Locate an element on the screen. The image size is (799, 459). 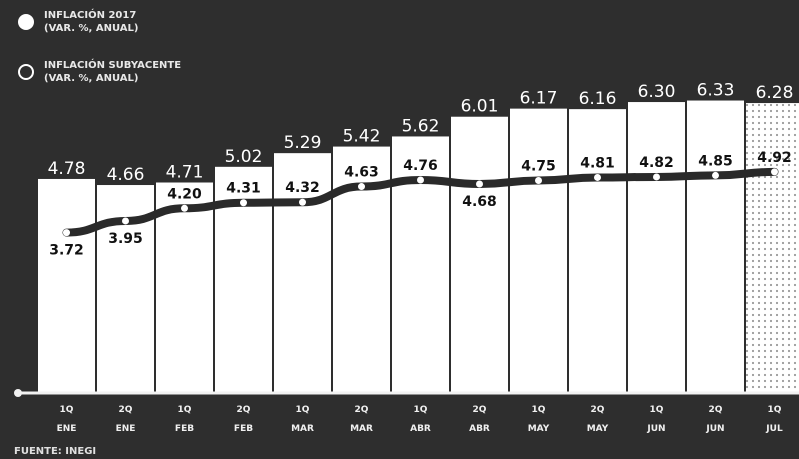
tick-label-9-month: MAY is located at coordinates (598, 429).